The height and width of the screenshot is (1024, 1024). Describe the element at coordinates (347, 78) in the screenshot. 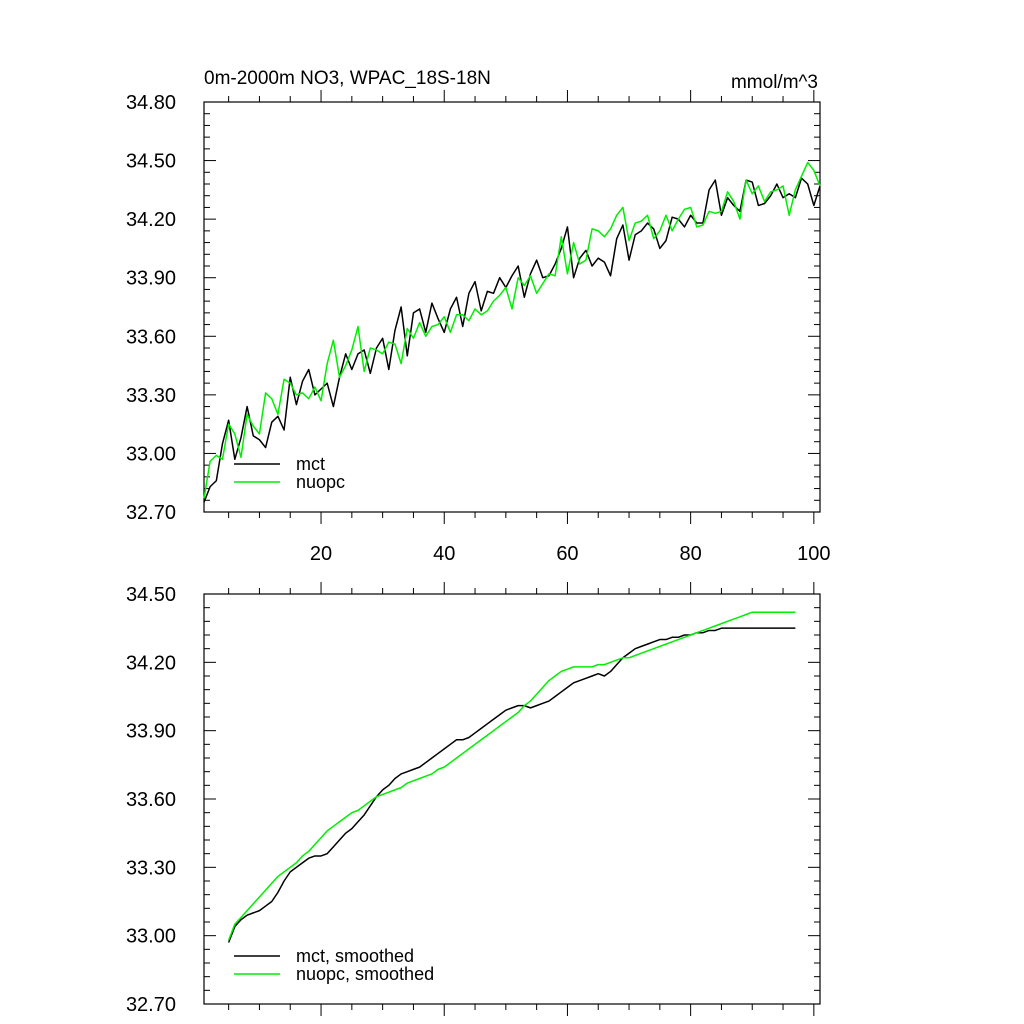

I see `chart-title: 0m-2000m NO3, WPAC_18S-18N` at that location.